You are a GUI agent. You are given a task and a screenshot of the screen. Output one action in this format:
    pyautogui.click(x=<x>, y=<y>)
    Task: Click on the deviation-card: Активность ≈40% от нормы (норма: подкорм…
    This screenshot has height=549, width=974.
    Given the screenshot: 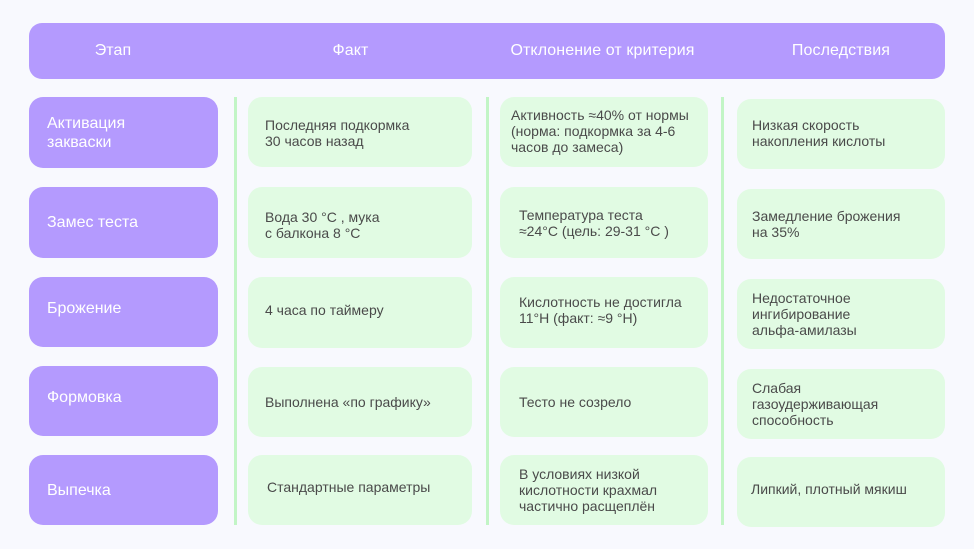 What is the action you would take?
    pyautogui.click(x=604, y=132)
    